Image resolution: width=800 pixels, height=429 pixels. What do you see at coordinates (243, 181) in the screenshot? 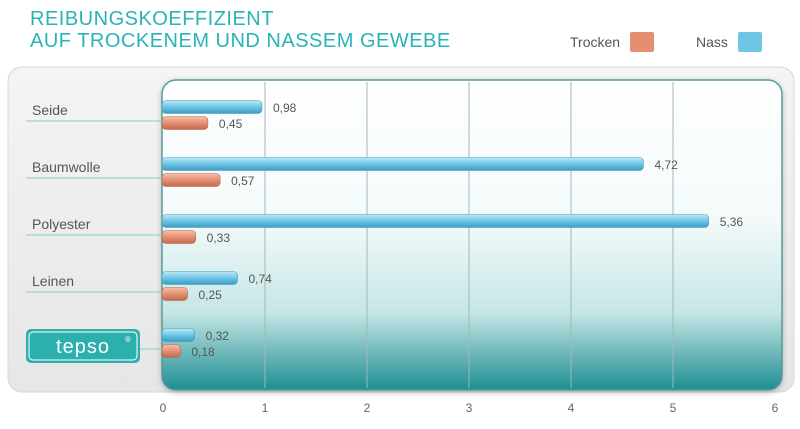
I see `data-label-trocken: 0,57` at bounding box center [243, 181].